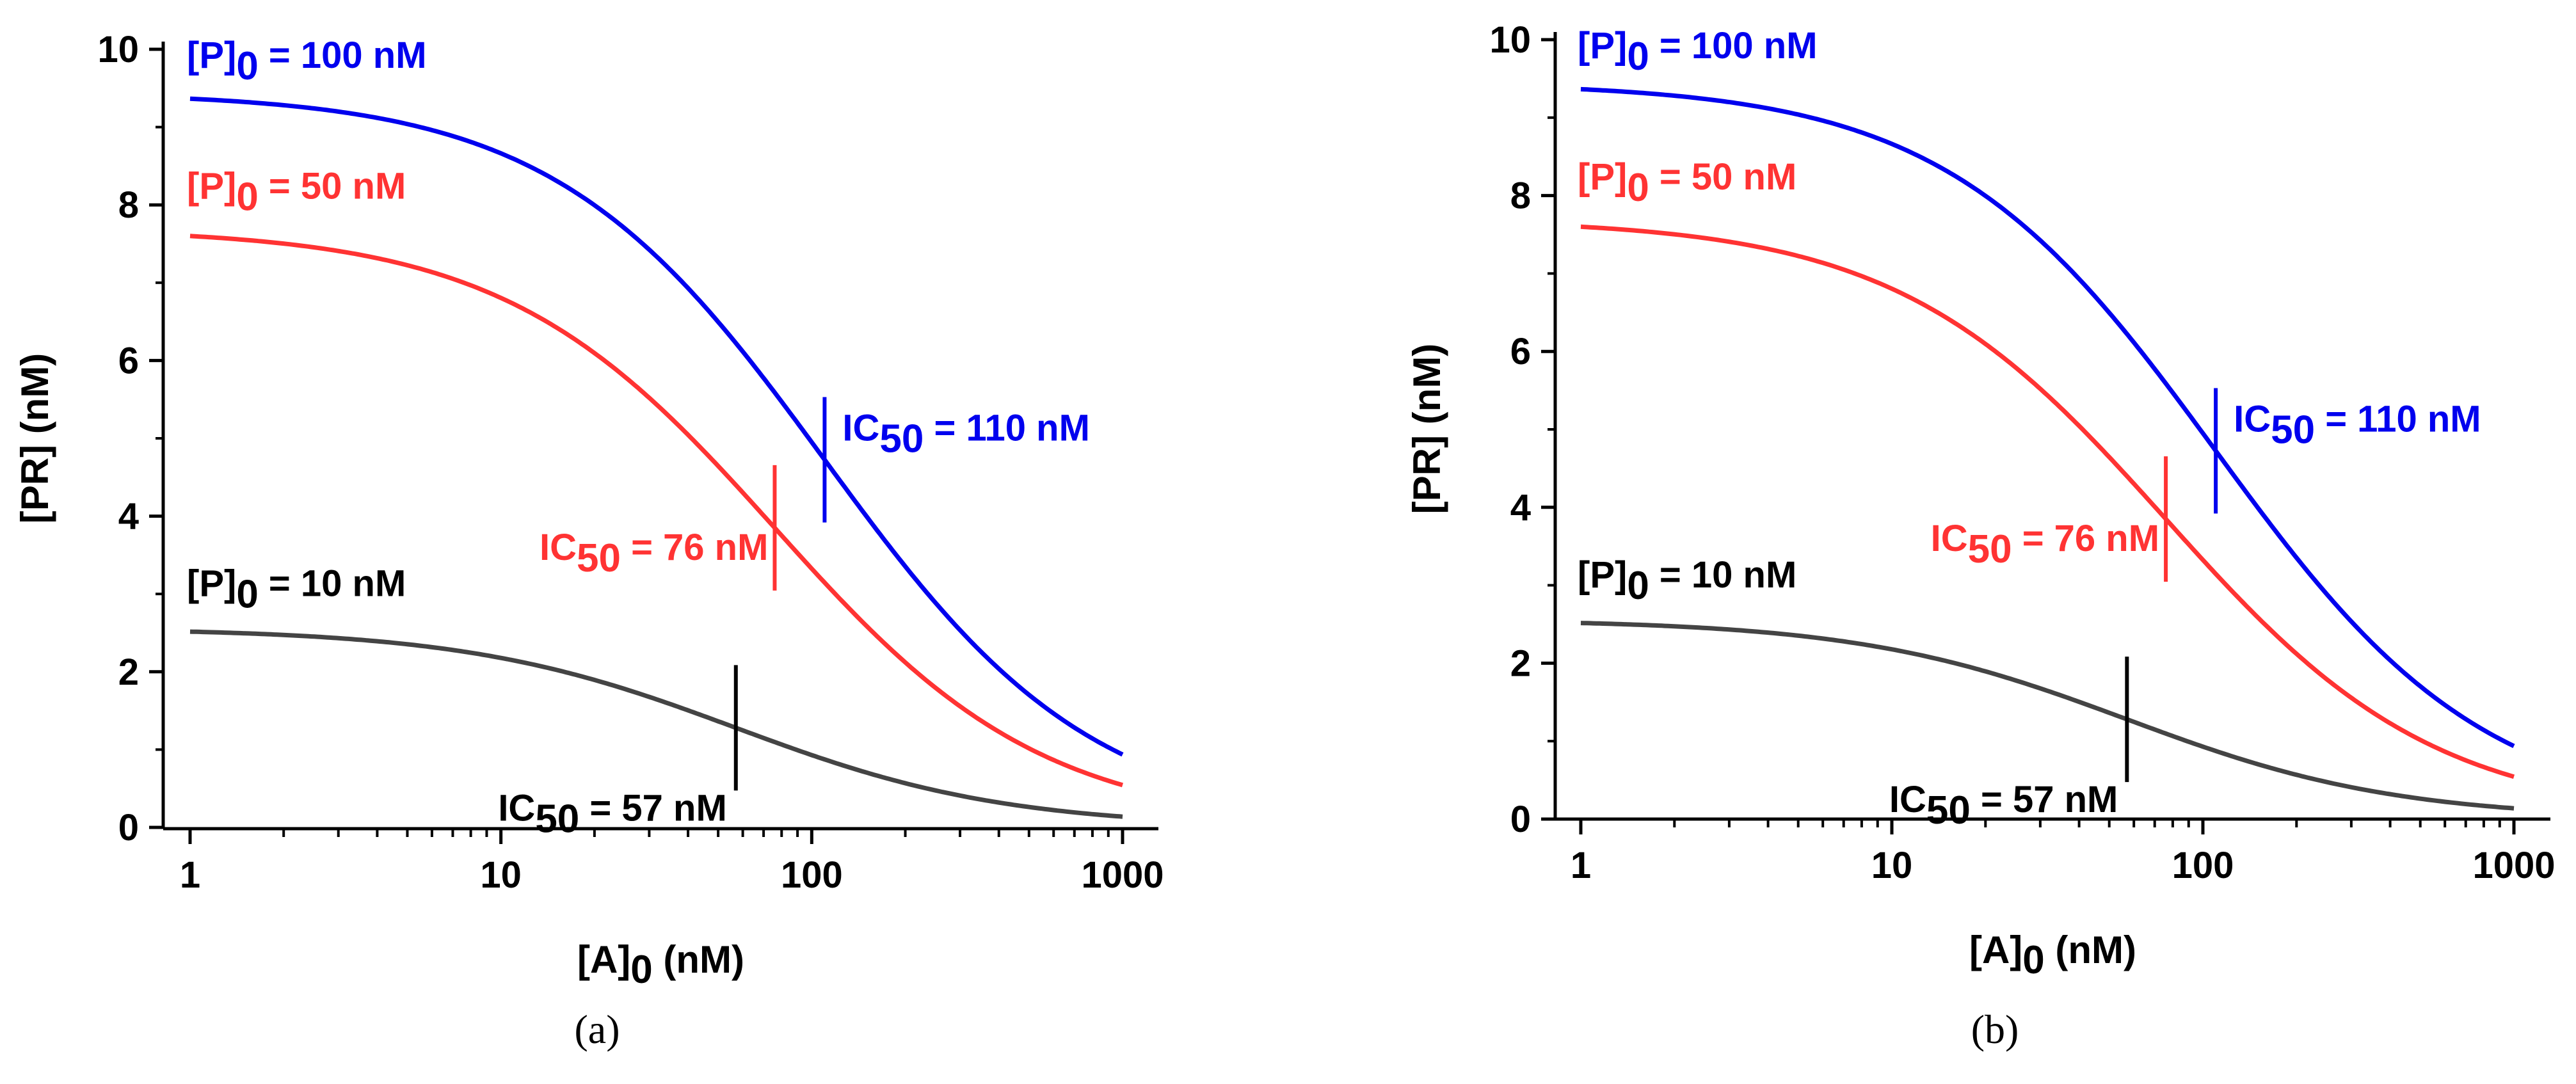 This screenshot has height=1084, width=2576. Describe the element at coordinates (597, 1029) in the screenshot. I see `panel-caption-a: (a)` at that location.